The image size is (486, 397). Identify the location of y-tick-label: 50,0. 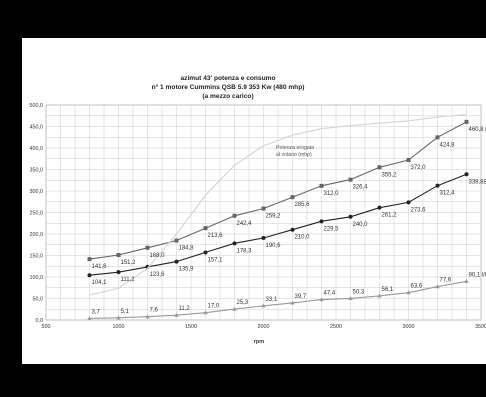
(38, 300).